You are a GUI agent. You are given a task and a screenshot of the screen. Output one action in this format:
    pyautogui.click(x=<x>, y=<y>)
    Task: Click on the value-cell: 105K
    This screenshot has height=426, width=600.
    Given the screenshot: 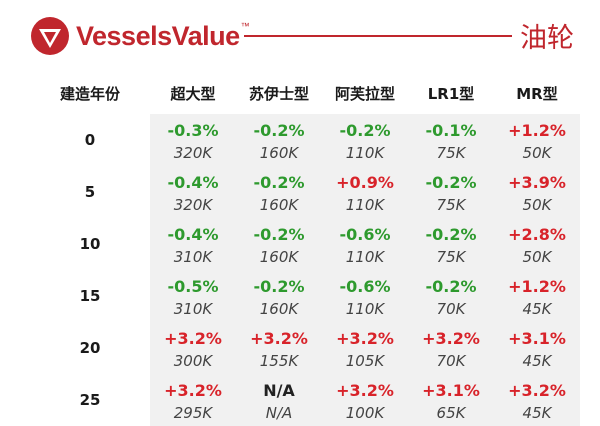 What is the action you would take?
    pyautogui.click(x=365, y=361)
    